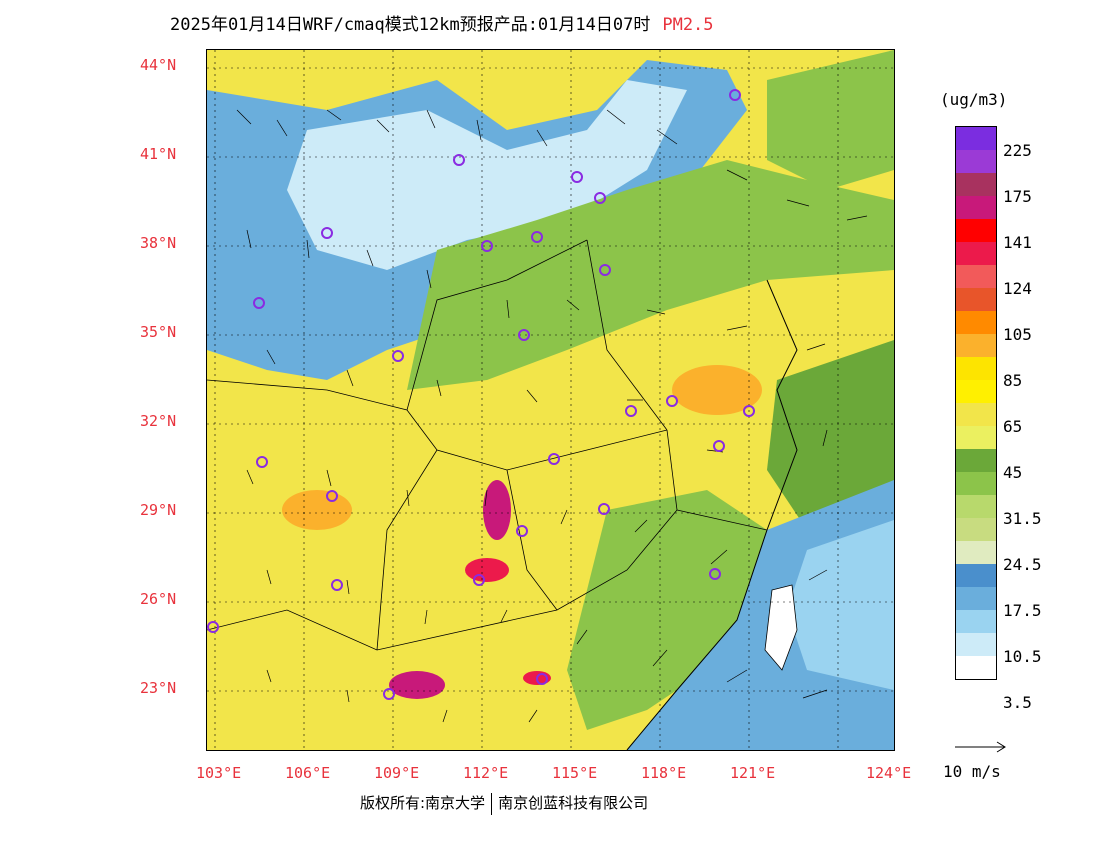 The image size is (1100, 850). Describe the element at coordinates (1017, 150) in the screenshot. I see `colorbar-label: 225` at that location.